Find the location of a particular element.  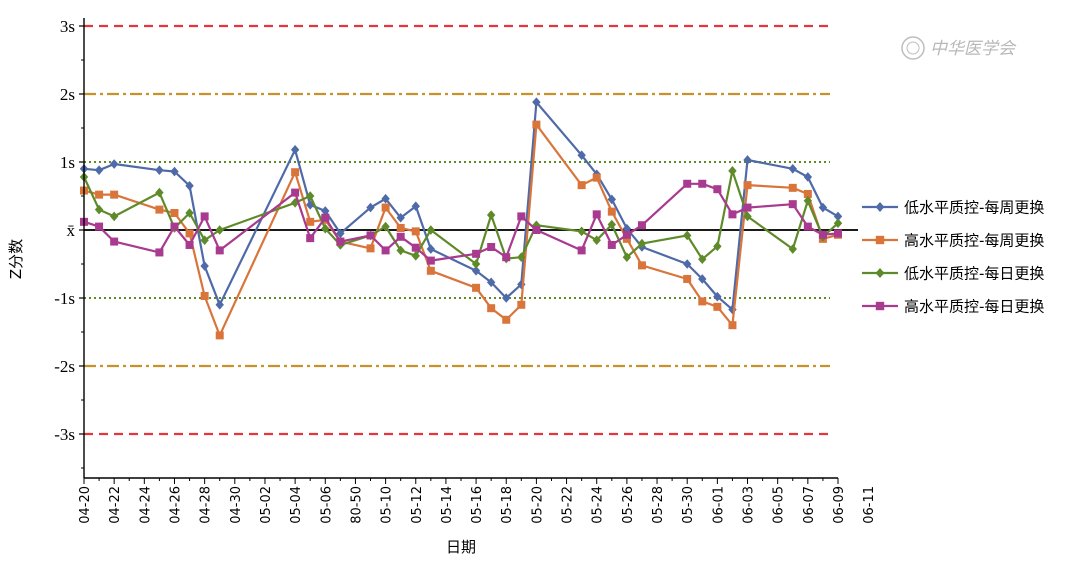

y-tick-label-5: -2s is located at coordinates (64, 366).